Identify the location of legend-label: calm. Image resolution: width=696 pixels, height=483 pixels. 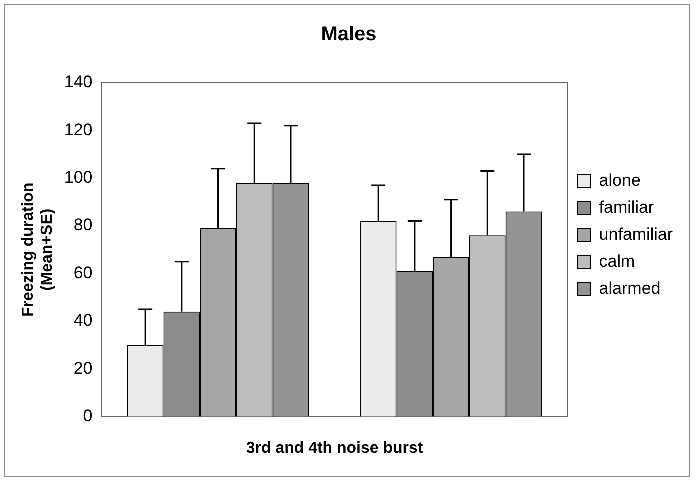
(617, 262).